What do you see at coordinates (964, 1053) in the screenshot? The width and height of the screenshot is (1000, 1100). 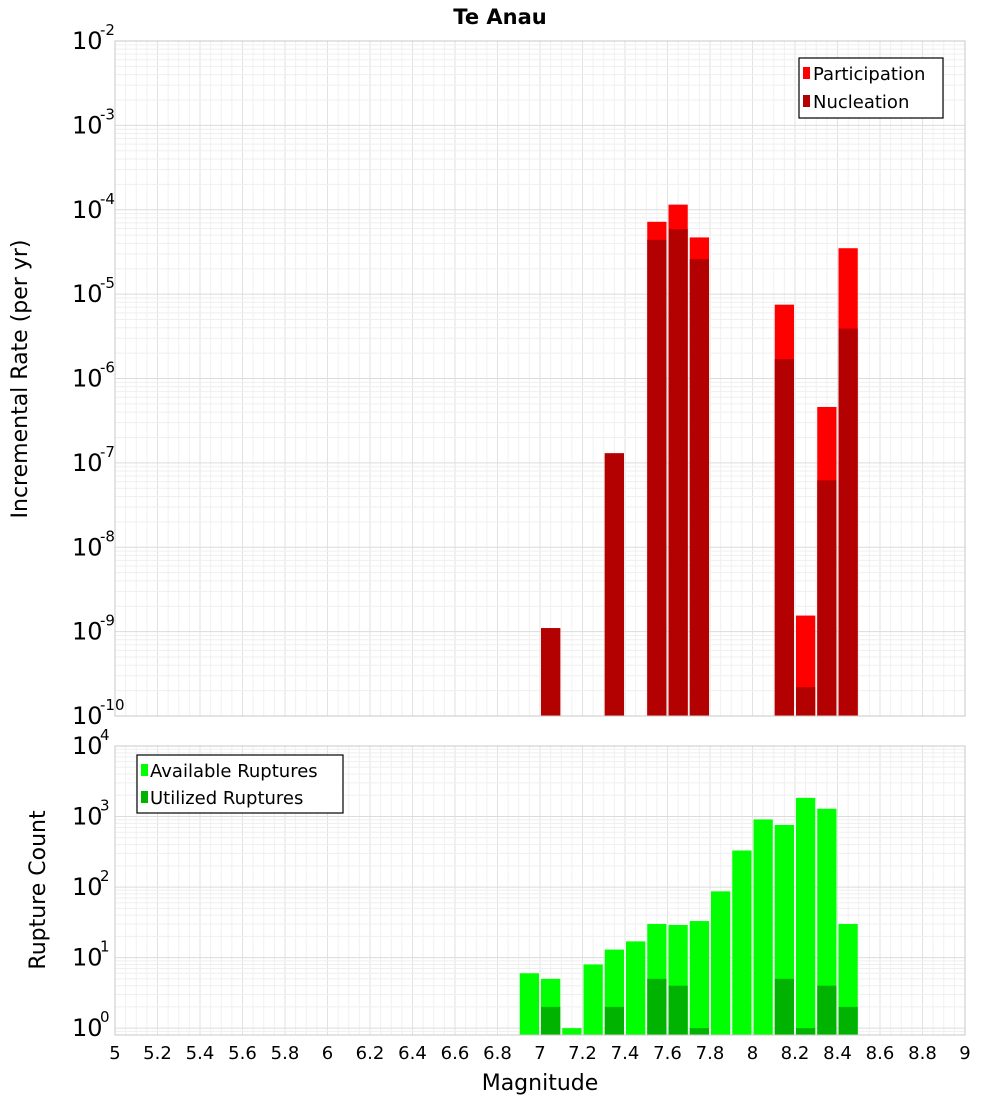 I see `x-tick-label: 9` at bounding box center [964, 1053].